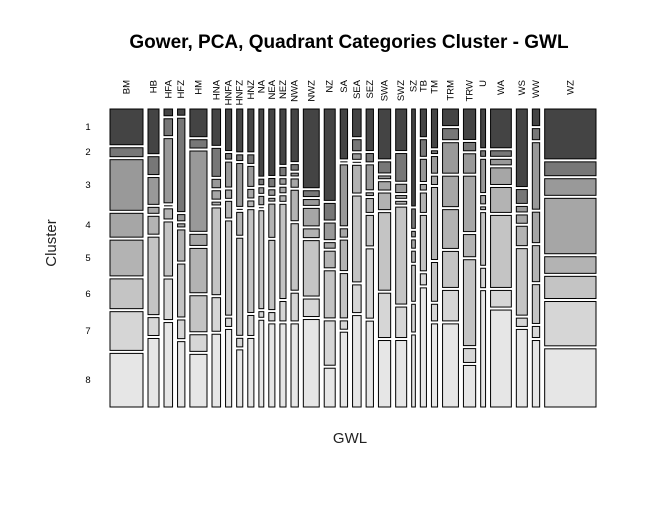  Describe the element at coordinates (87, 152) in the screenshot. I see `y-tick-label: 2` at that location.